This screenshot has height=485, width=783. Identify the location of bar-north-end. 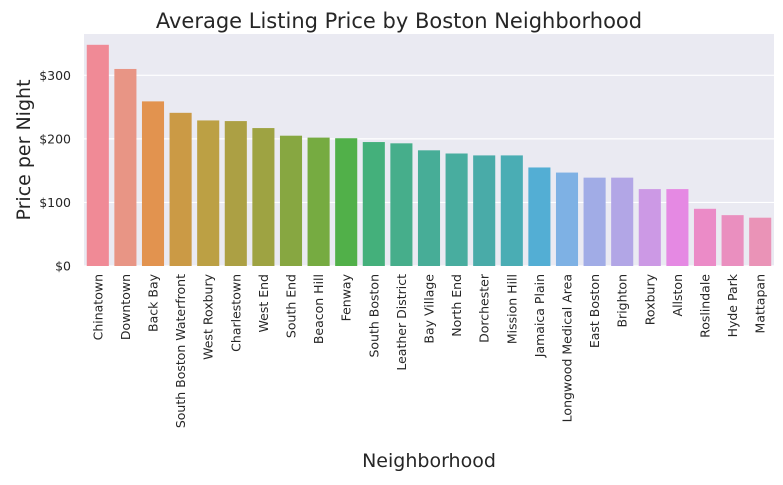
(456, 209).